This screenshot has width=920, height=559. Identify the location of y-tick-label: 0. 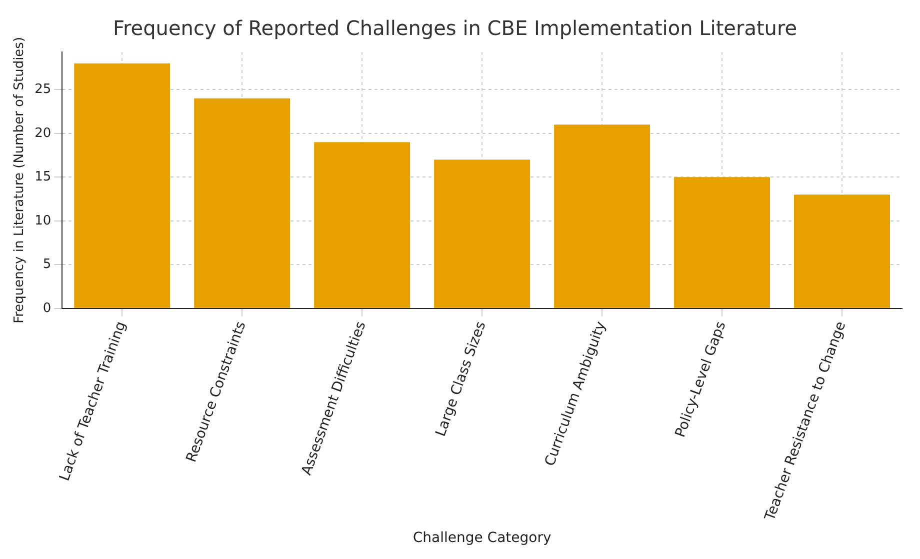
(47, 308).